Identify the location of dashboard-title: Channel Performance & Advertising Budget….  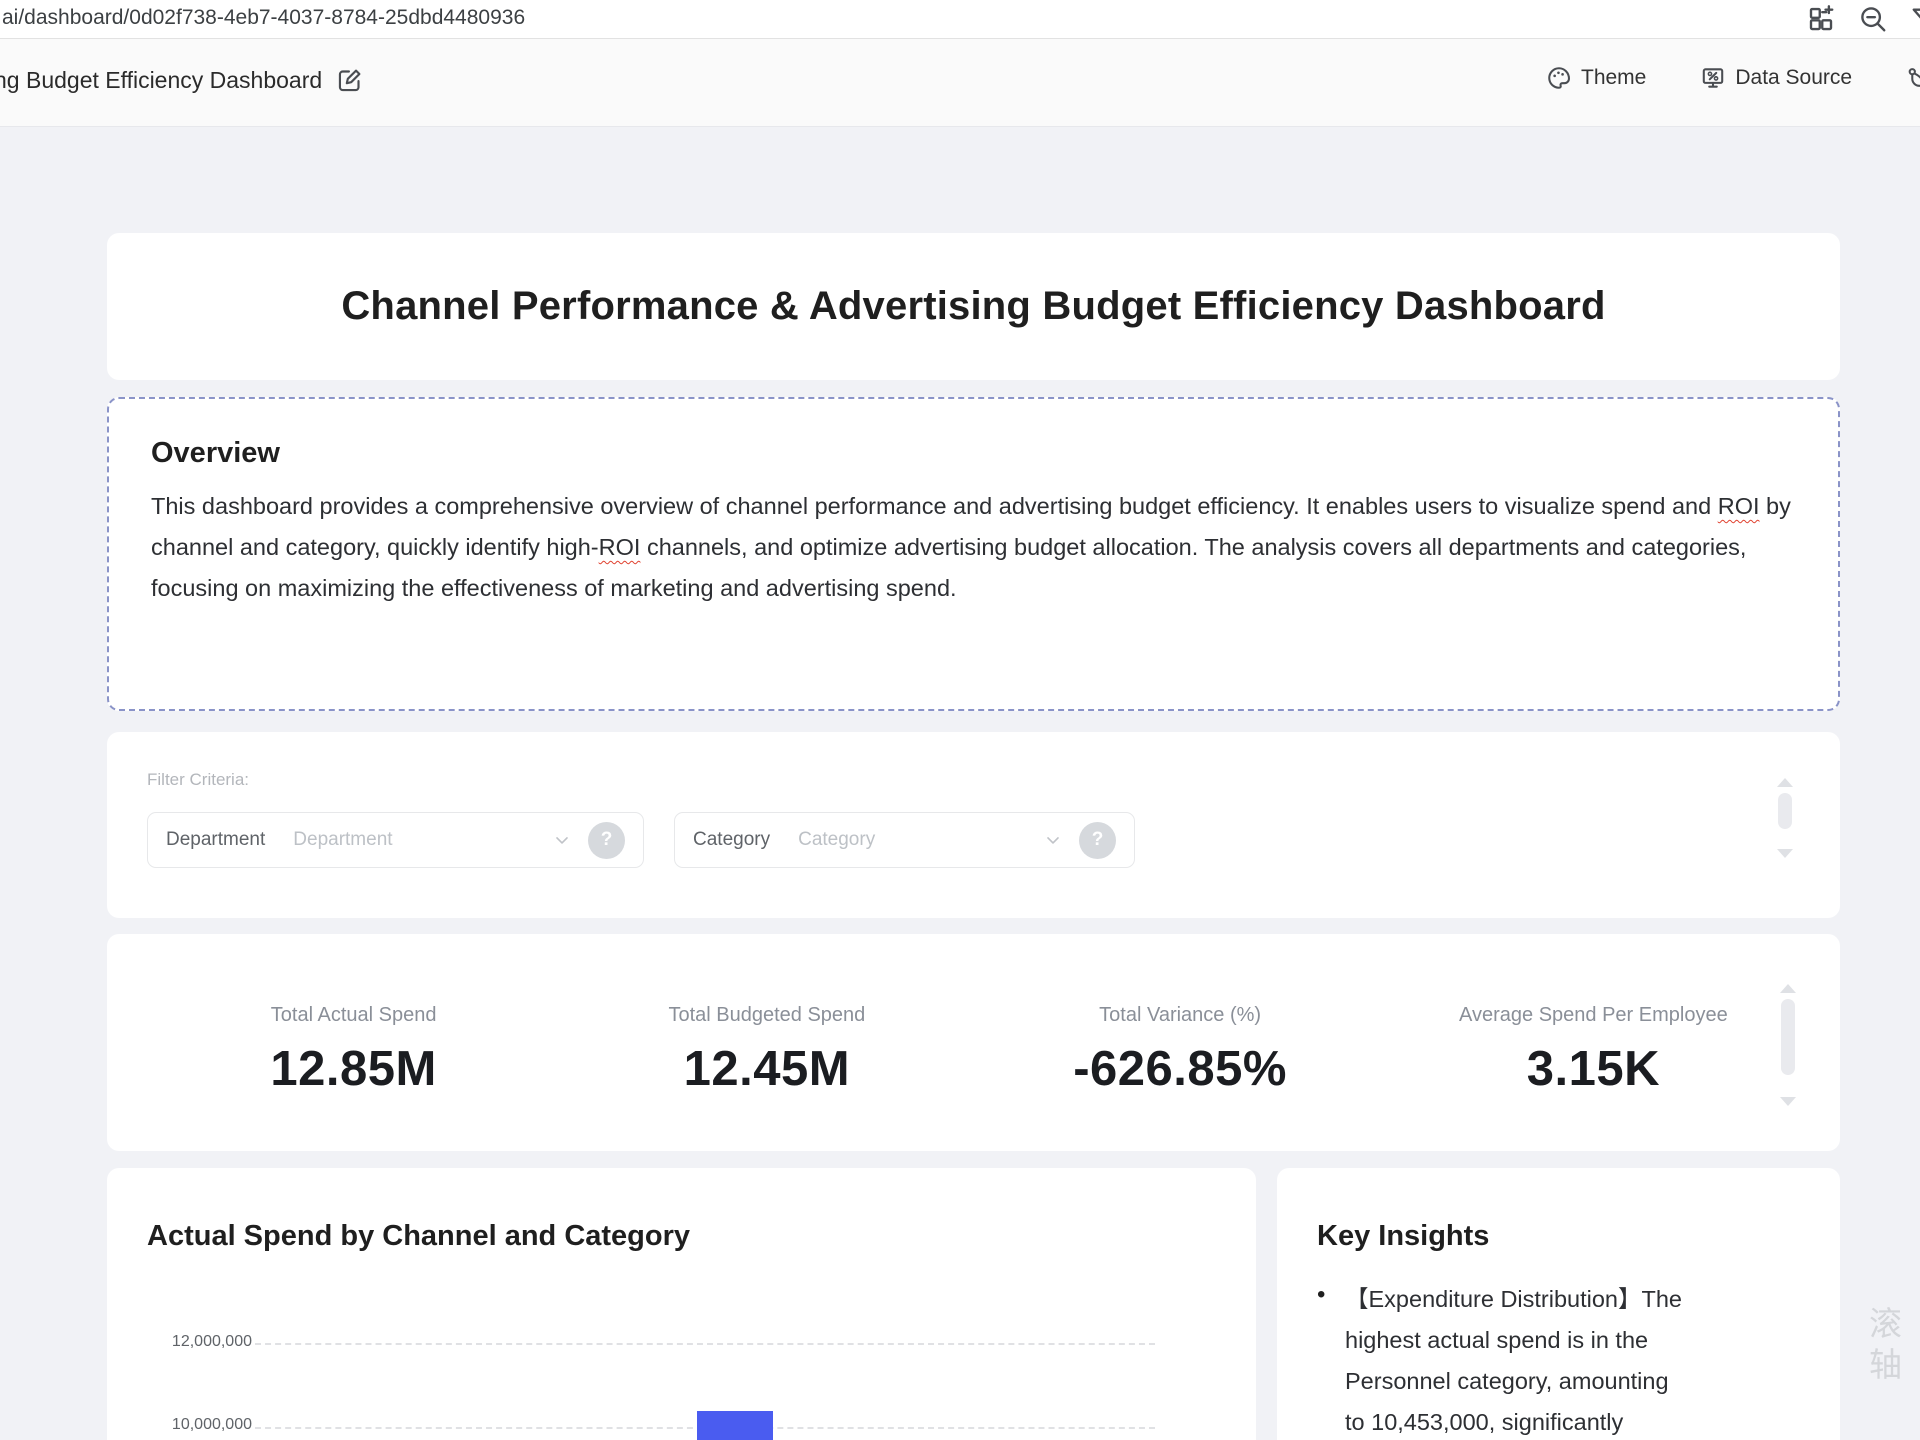
(973, 306).